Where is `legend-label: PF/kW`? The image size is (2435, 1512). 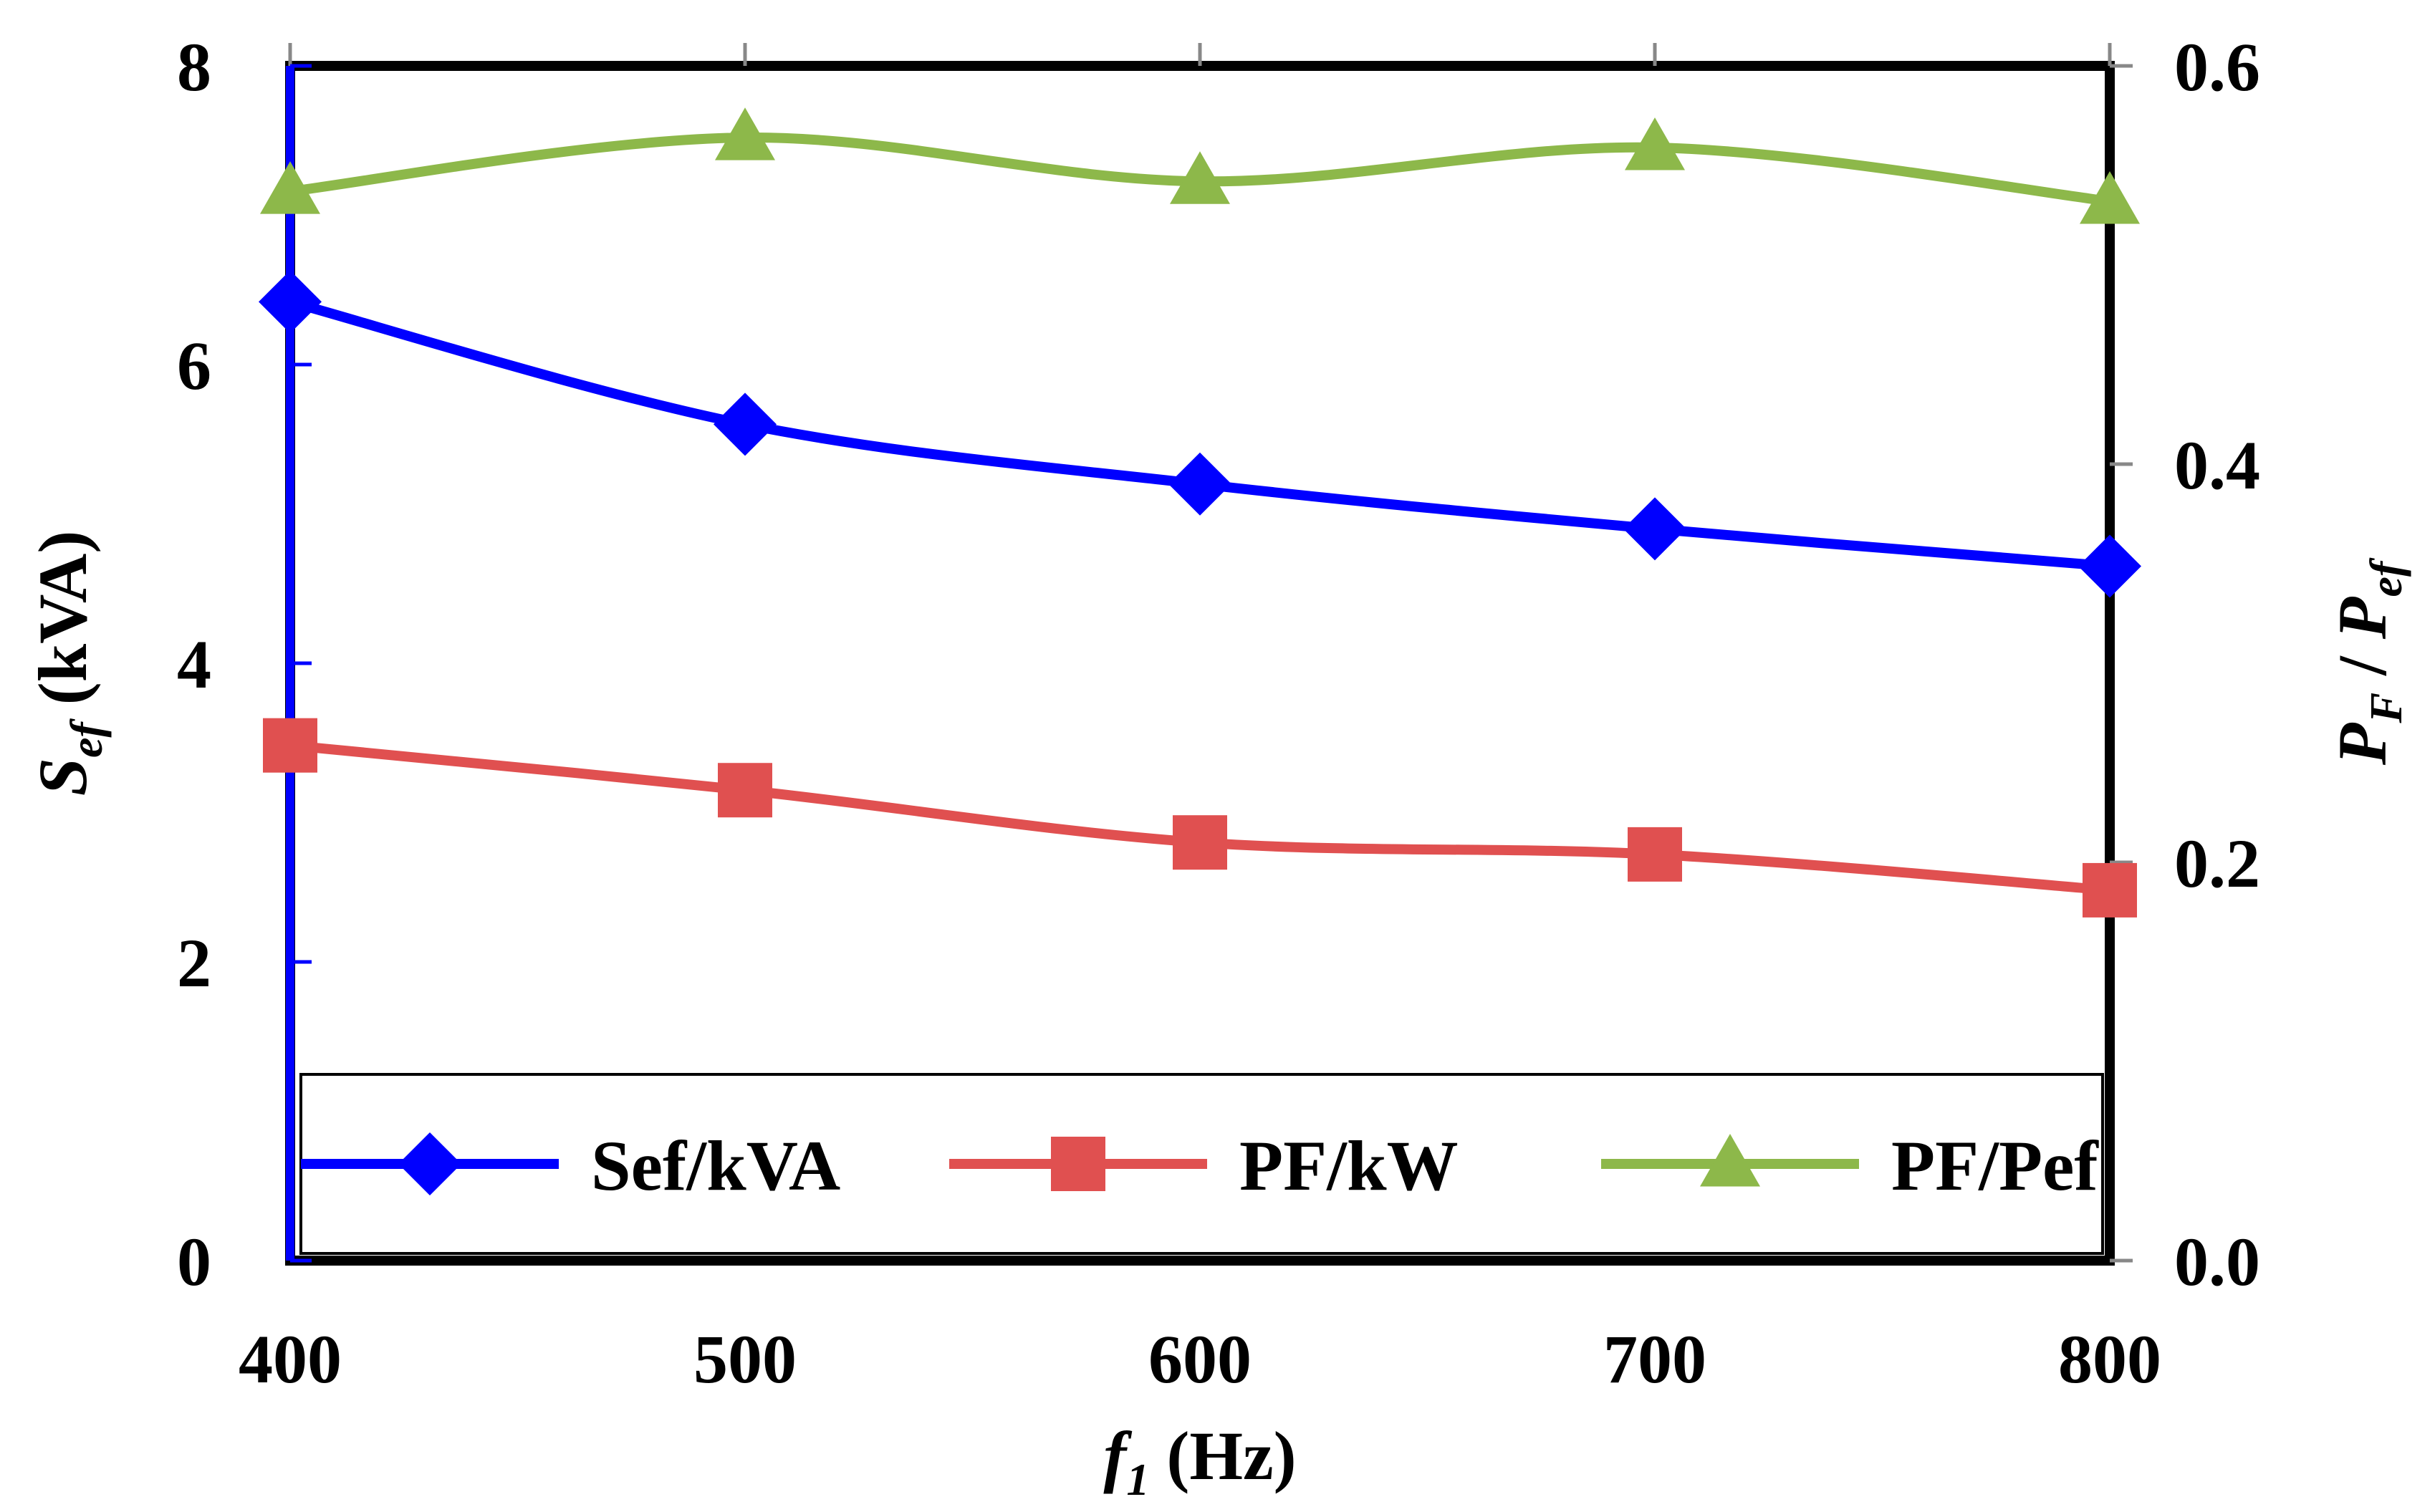 legend-label: PF/kW is located at coordinates (1349, 1165).